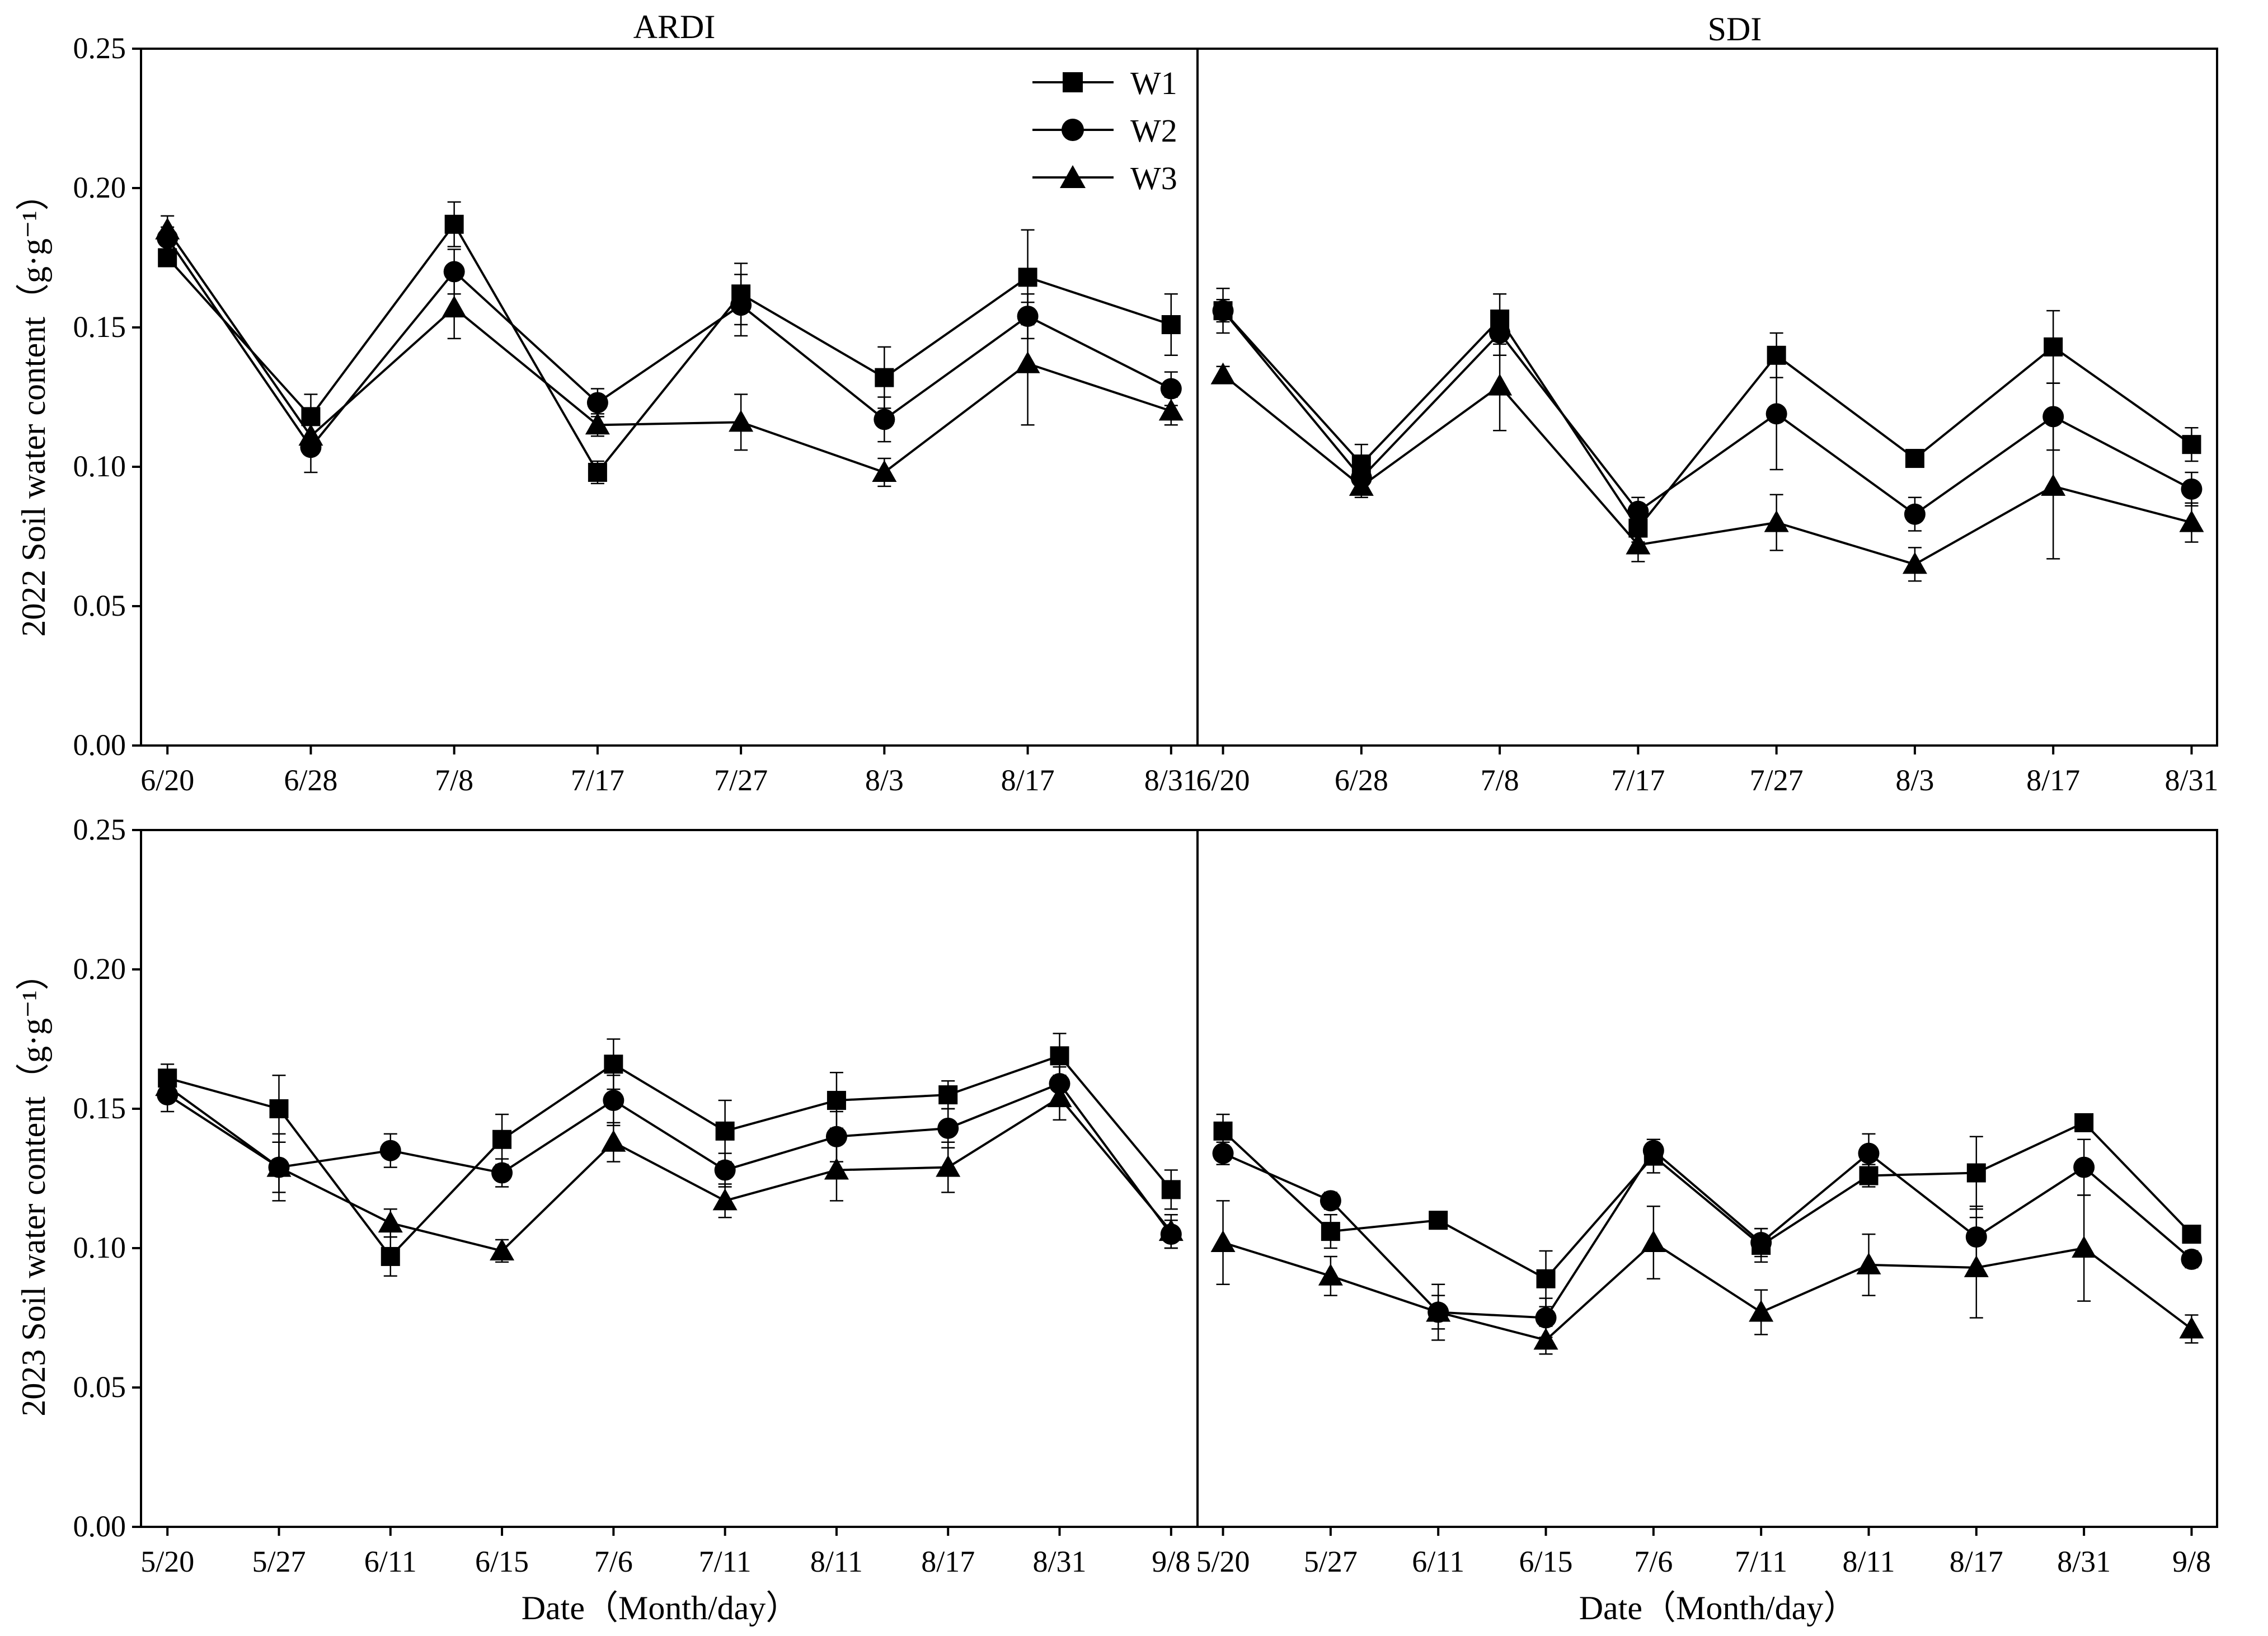 This screenshot has height=1636, width=2268. Describe the element at coordinates (99, 48) in the screenshot. I see `y-tick-label: 0.25` at that location.